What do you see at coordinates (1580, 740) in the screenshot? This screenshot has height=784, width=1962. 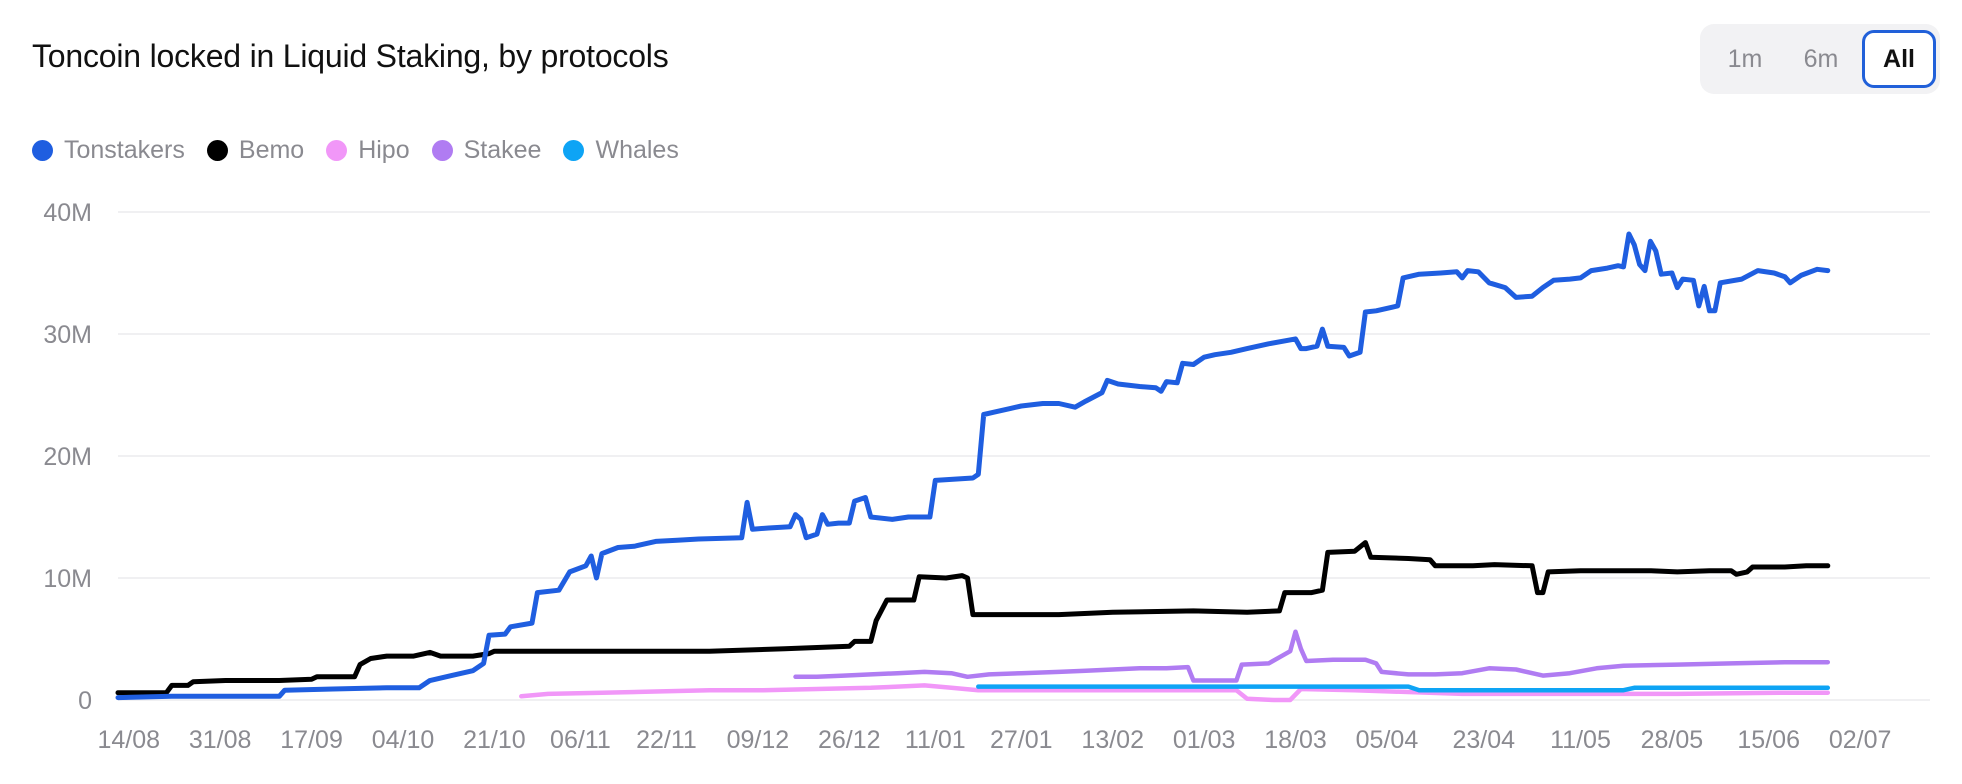 I see `x-tick-label: 11/05` at bounding box center [1580, 740].